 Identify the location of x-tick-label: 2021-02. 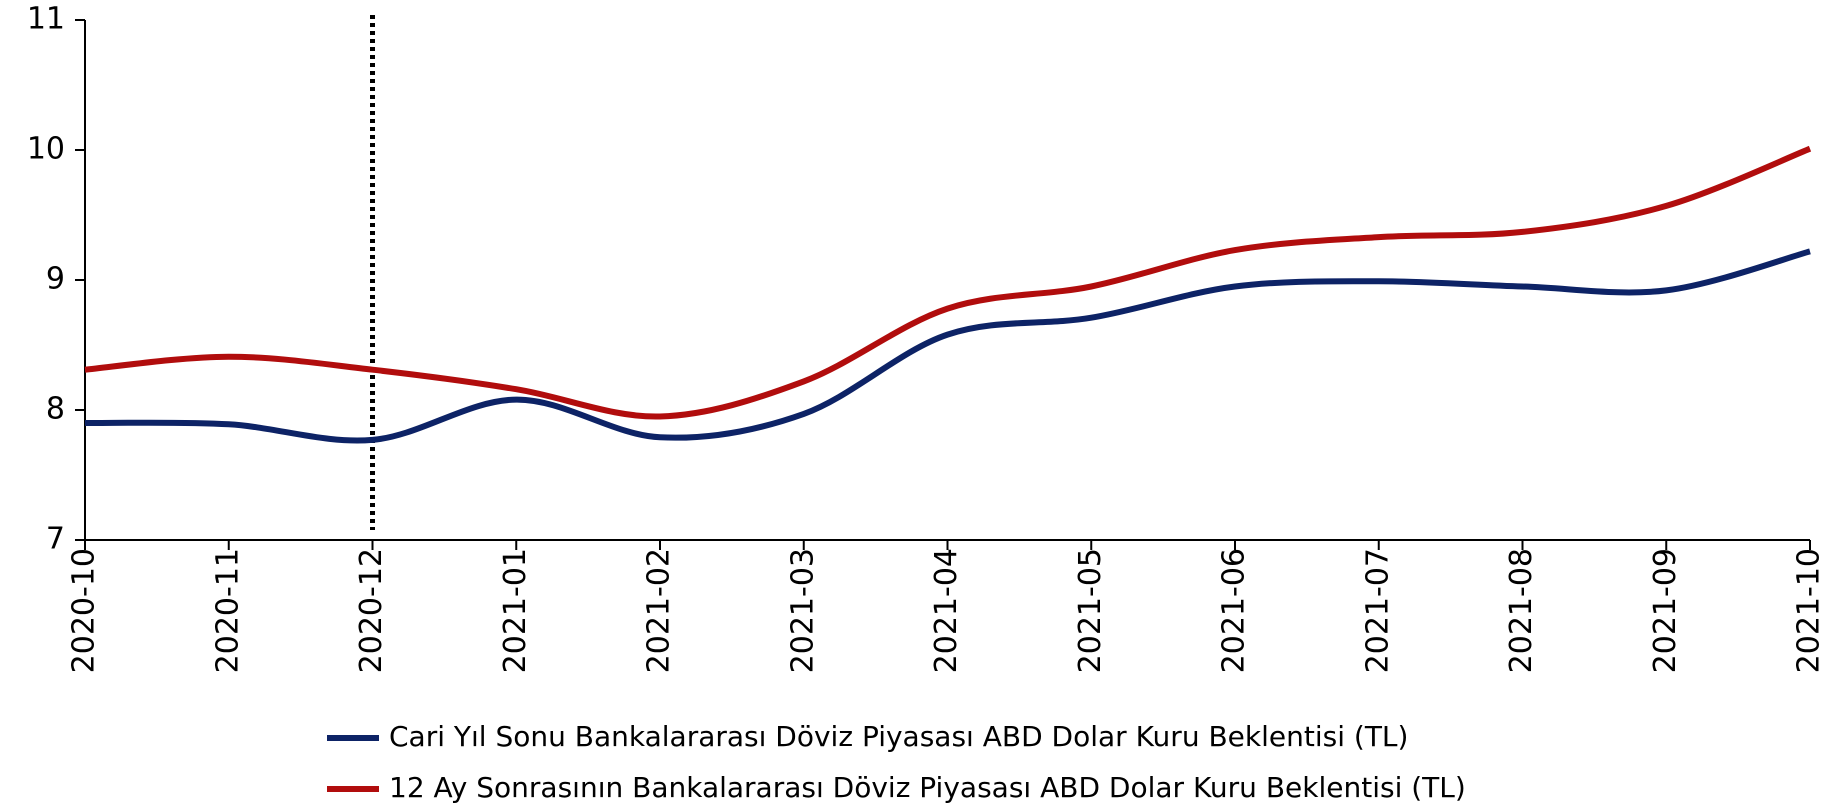
(659, 610).